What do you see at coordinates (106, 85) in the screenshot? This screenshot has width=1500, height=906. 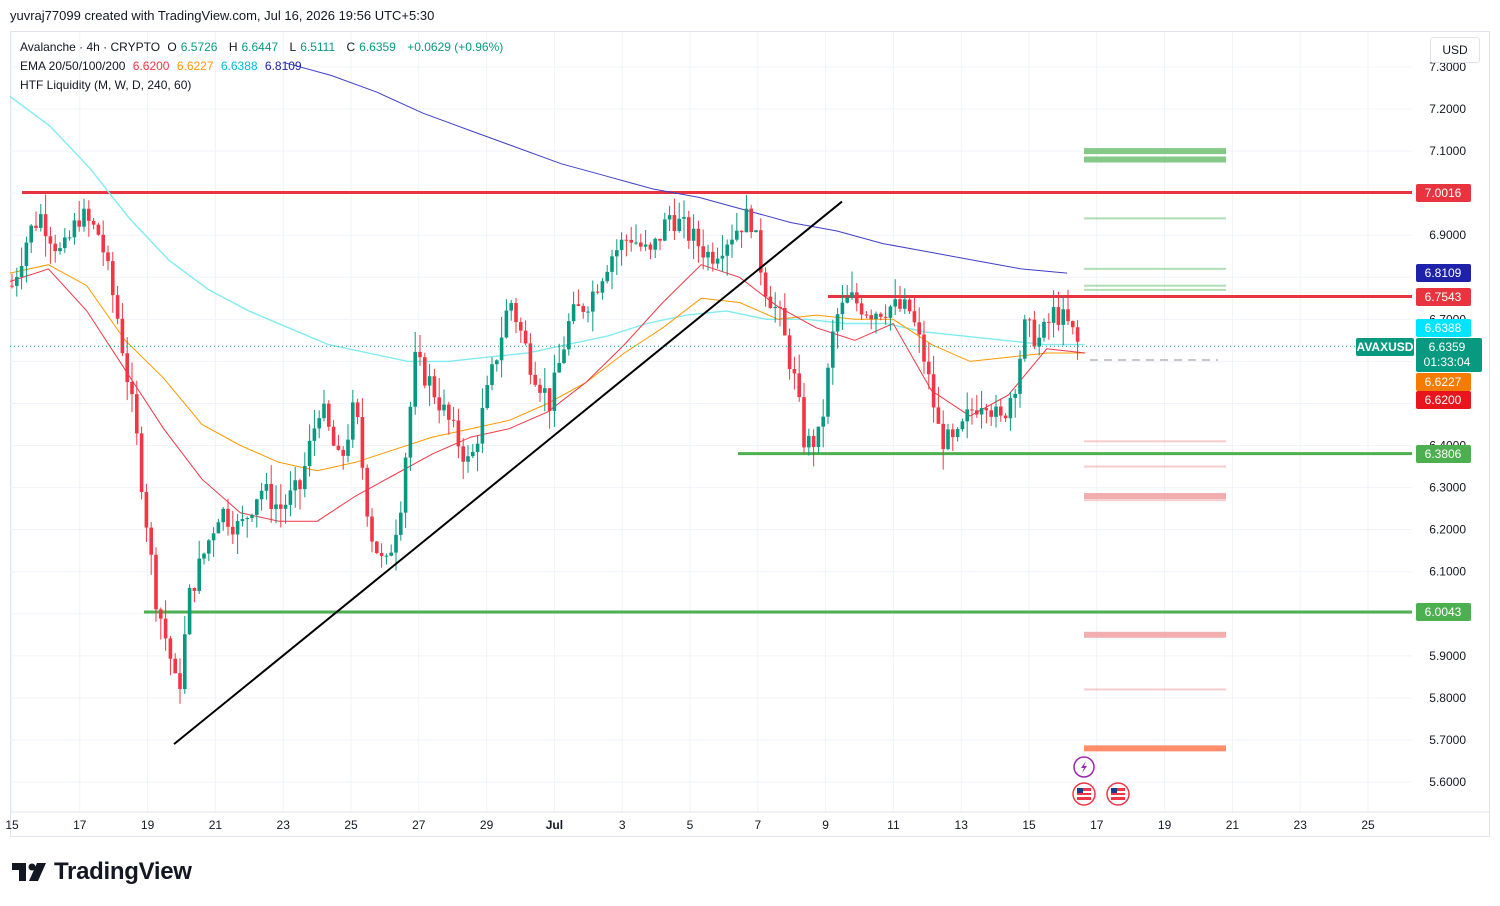 I see `htf-label: HTF Liquidity (M, W, D, 240, 60)` at bounding box center [106, 85].